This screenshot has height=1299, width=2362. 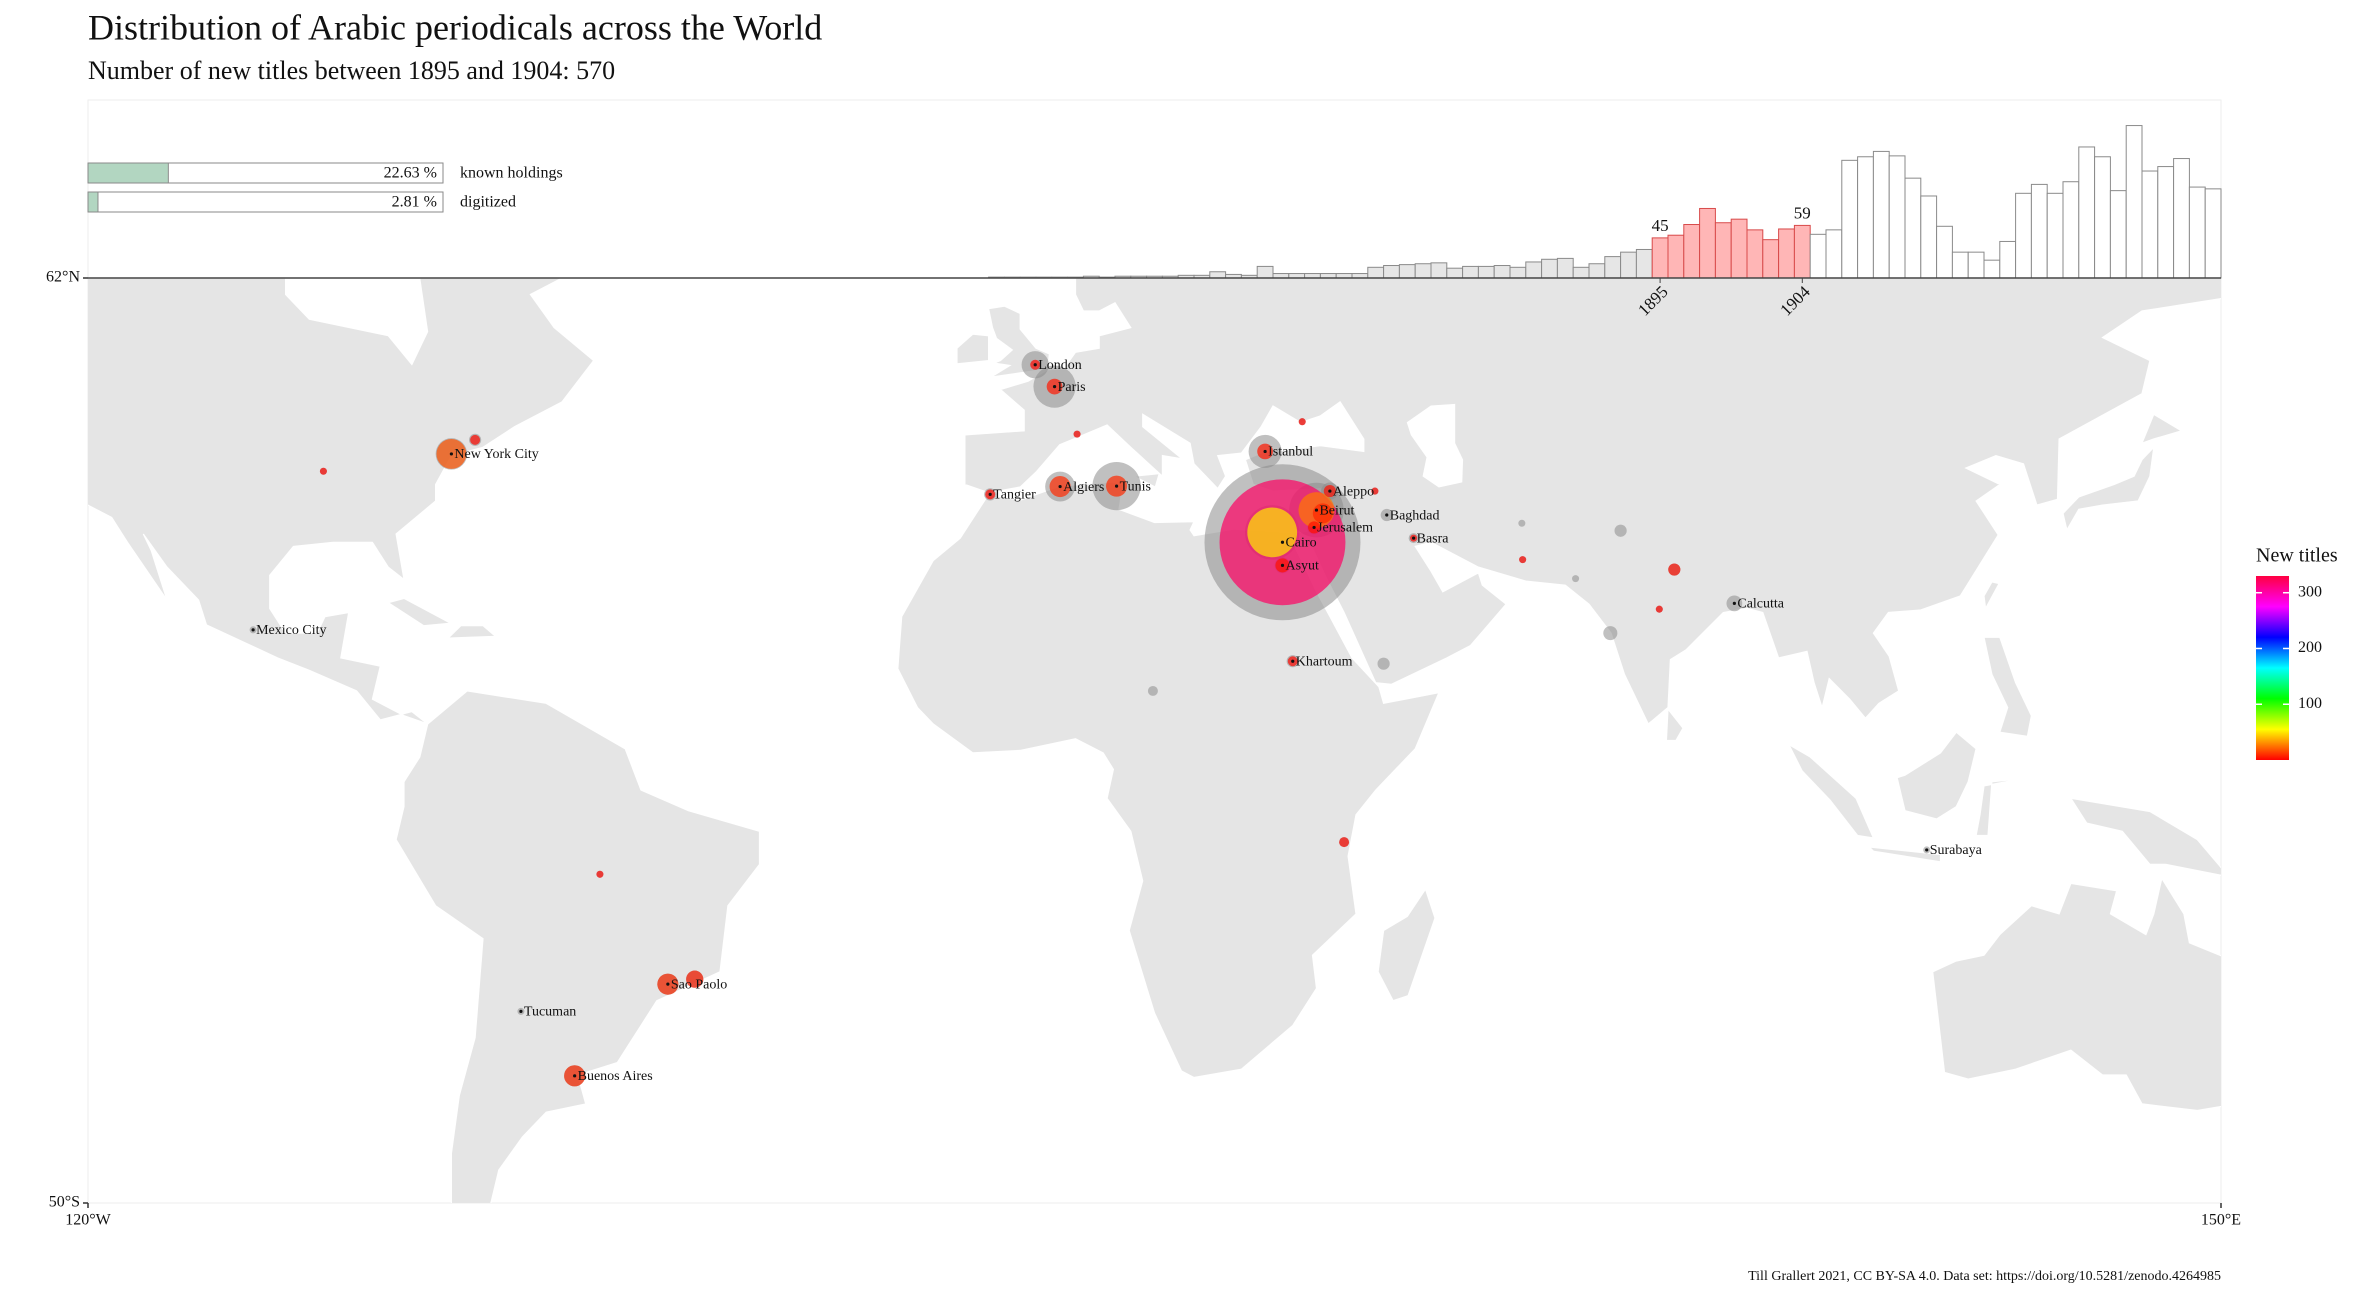 What do you see at coordinates (414, 202) in the screenshot?
I see `holding-value: 2.81 %` at bounding box center [414, 202].